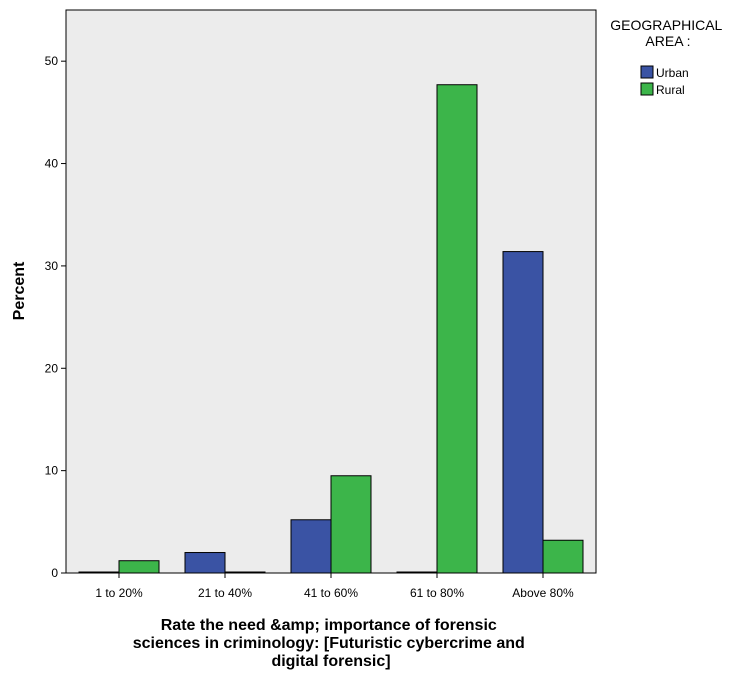 The height and width of the screenshot is (677, 735). I want to click on legend-swatch-rural, so click(647, 89).